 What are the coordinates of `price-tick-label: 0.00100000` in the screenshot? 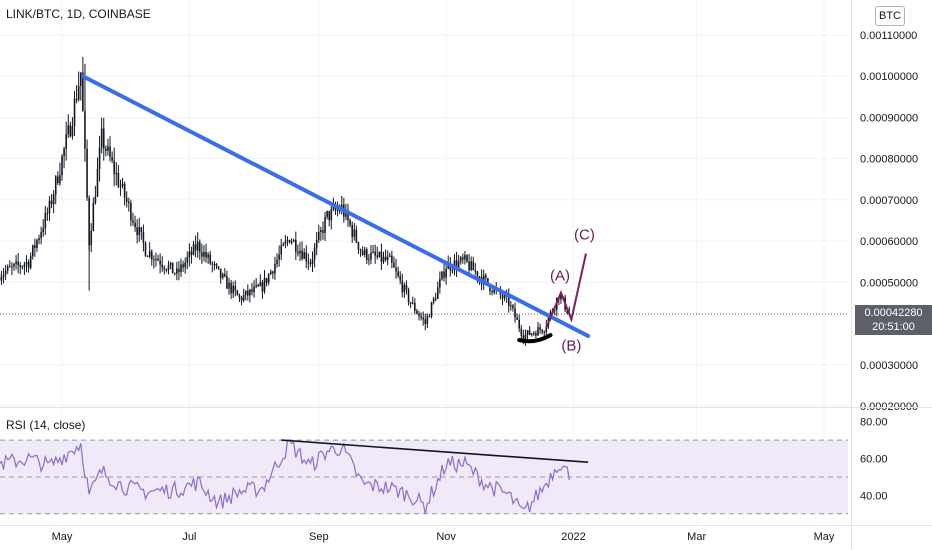 It's located at (889, 77).